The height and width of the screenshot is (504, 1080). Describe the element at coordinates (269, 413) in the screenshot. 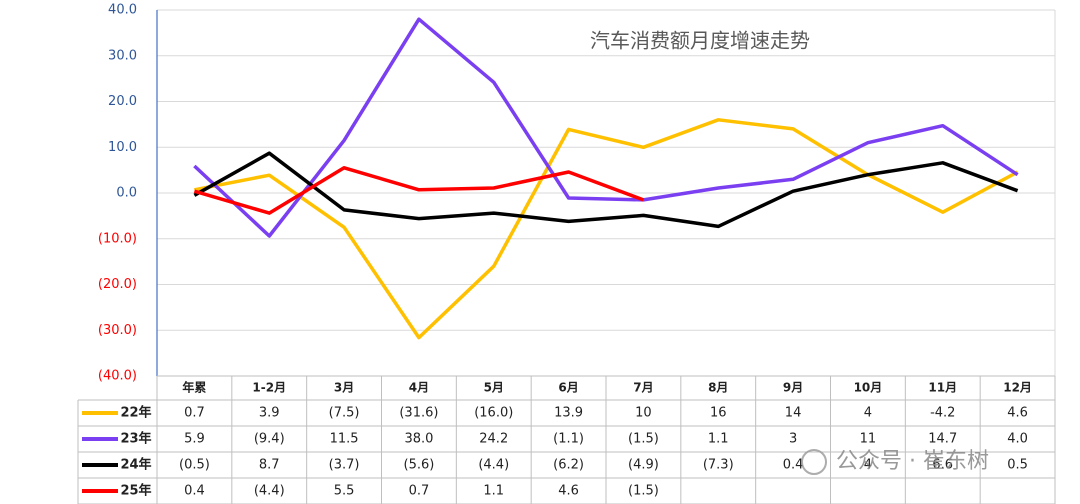

I see `data-label: 3.9` at that location.